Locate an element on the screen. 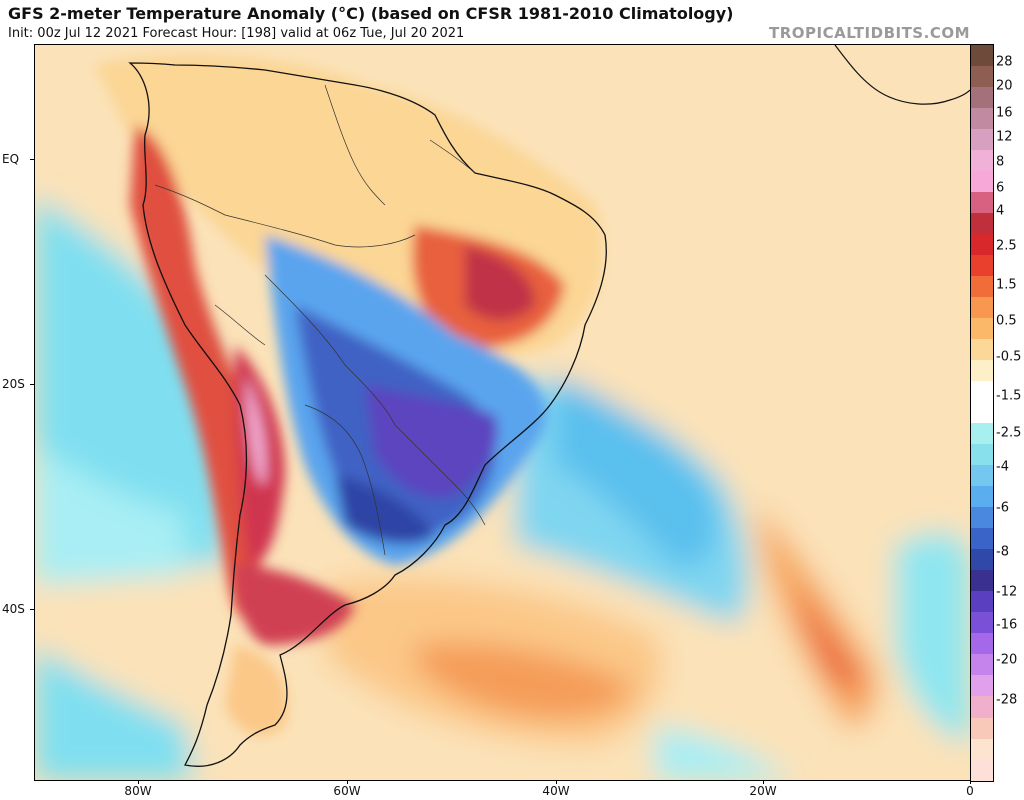 The height and width of the screenshot is (800, 1024). colorbar-label: -8 is located at coordinates (1002, 552).